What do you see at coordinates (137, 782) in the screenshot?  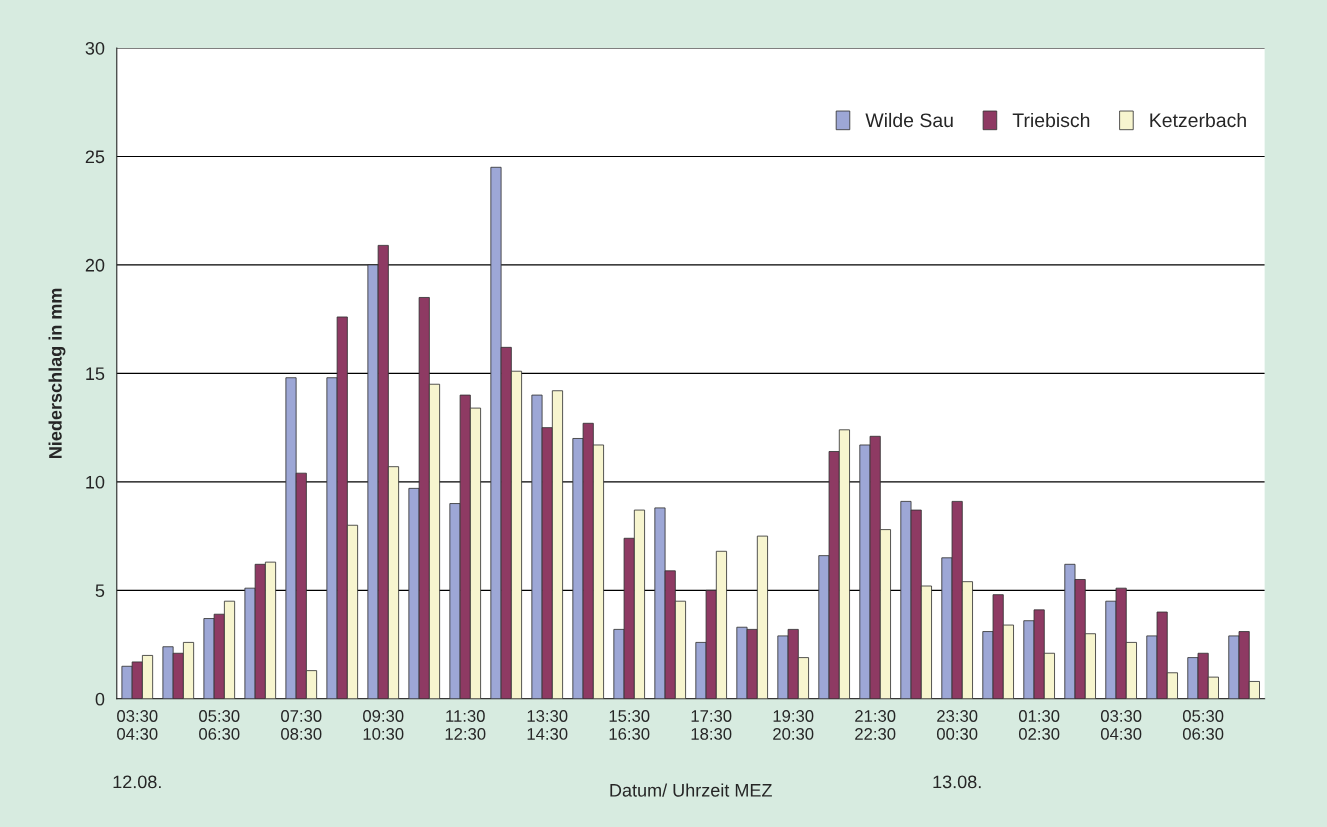 I see `text: 12.08.` at bounding box center [137, 782].